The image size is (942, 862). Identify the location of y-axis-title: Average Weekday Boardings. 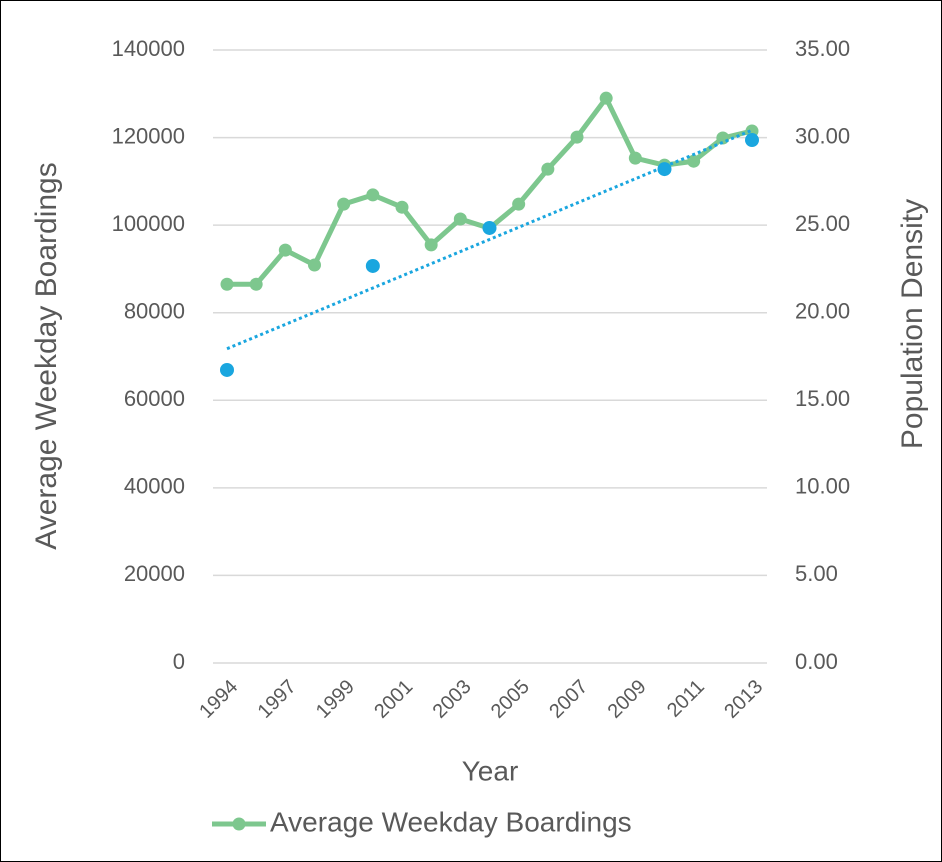
(46, 355).